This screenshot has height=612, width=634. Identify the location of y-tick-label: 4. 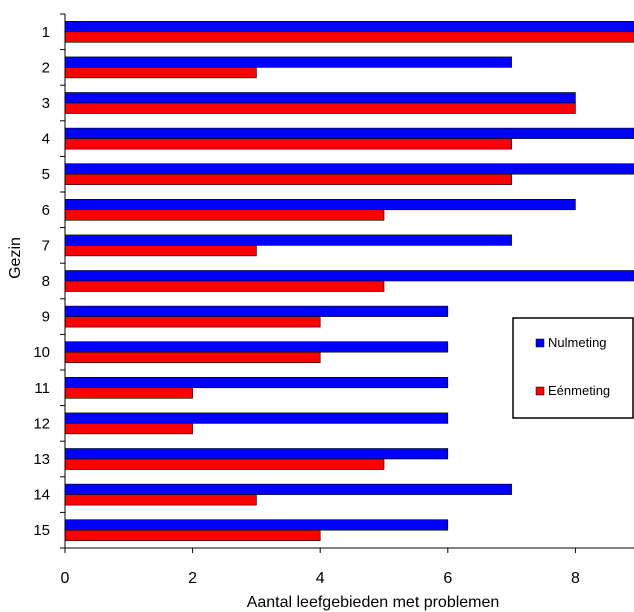
(46, 139).